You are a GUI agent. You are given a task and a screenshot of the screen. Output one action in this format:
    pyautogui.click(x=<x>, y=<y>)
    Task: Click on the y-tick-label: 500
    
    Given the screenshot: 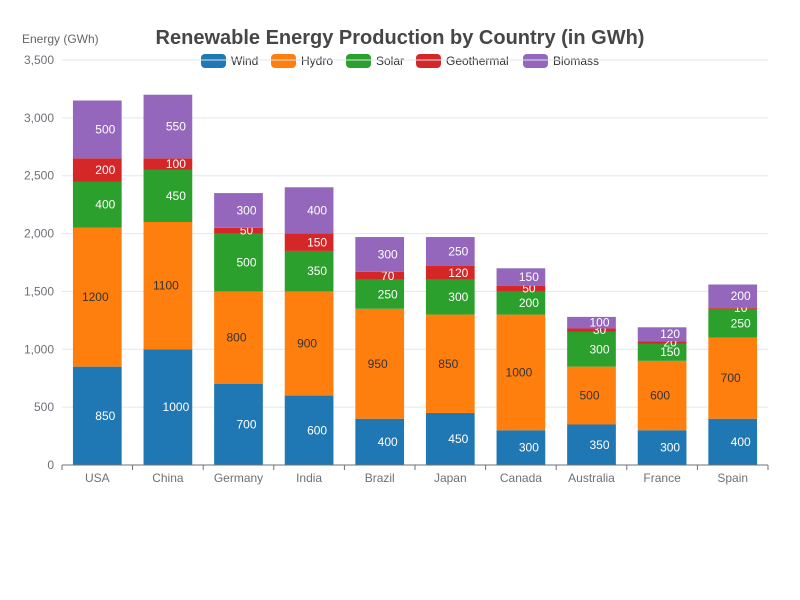 What is the action you would take?
    pyautogui.click(x=44, y=407)
    